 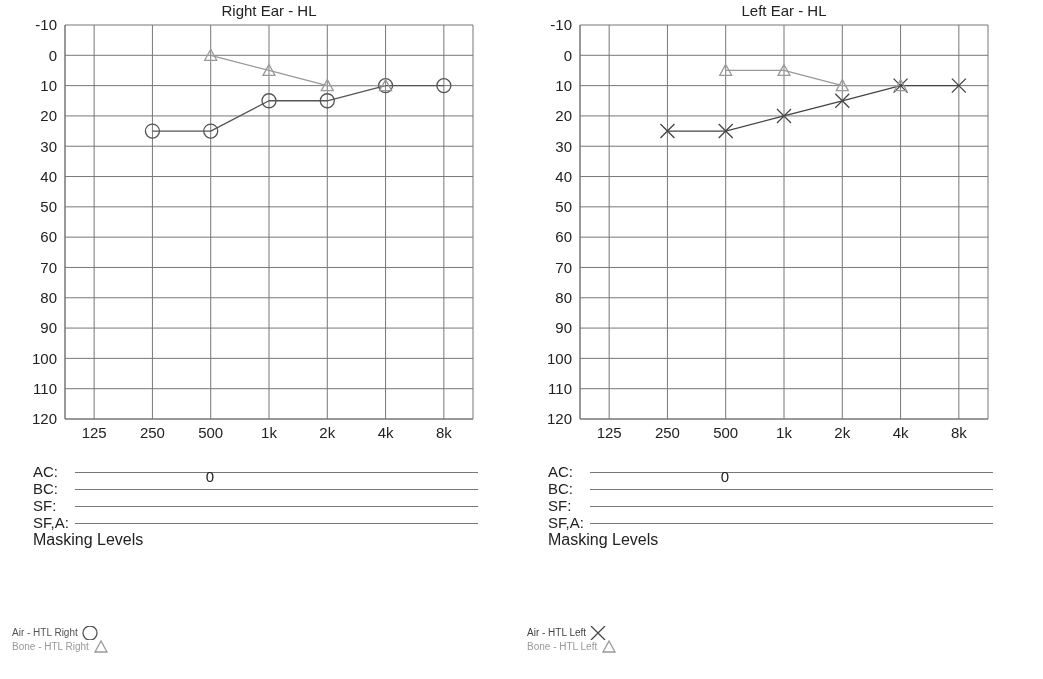 I want to click on chart-title: Right Ear - HL, so click(x=269, y=10).